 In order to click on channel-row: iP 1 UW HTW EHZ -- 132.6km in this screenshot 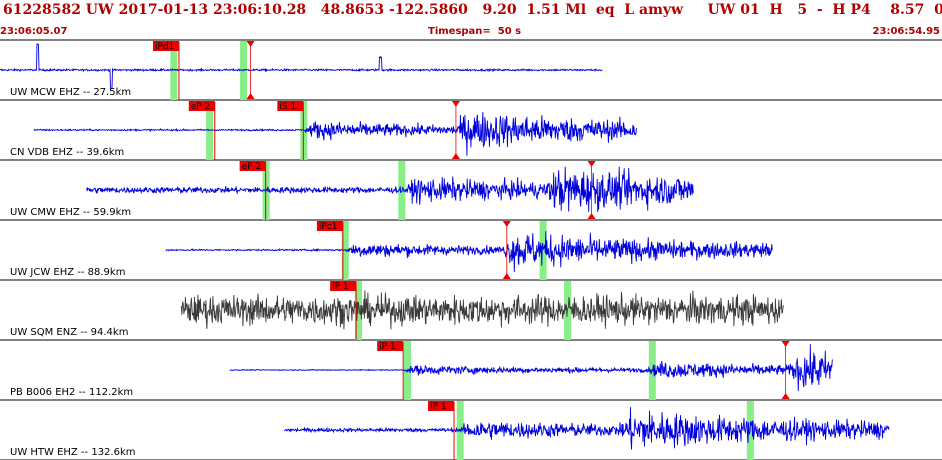, I will do `click(471, 430)`.